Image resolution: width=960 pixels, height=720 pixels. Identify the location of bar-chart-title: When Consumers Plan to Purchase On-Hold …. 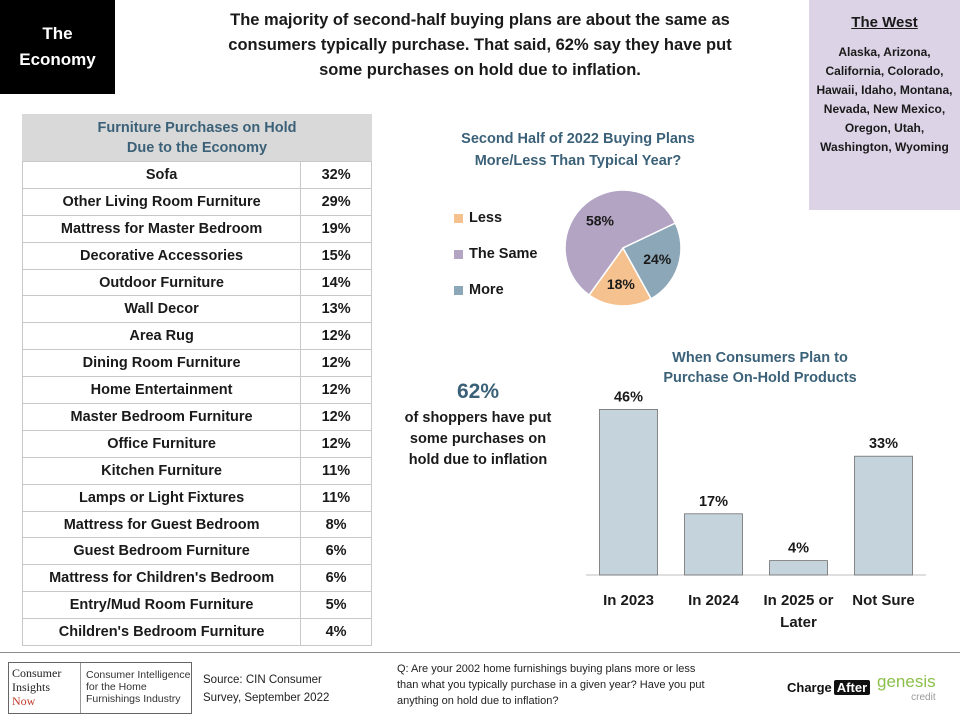
(760, 368).